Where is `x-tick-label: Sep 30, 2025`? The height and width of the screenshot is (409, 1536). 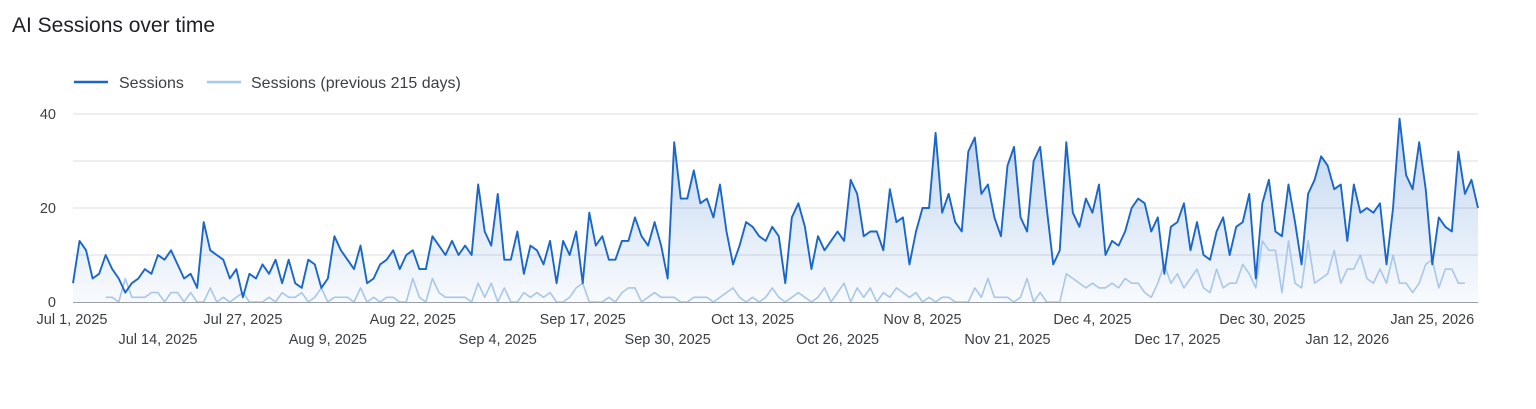
x-tick-label: Sep 30, 2025 is located at coordinates (668, 340).